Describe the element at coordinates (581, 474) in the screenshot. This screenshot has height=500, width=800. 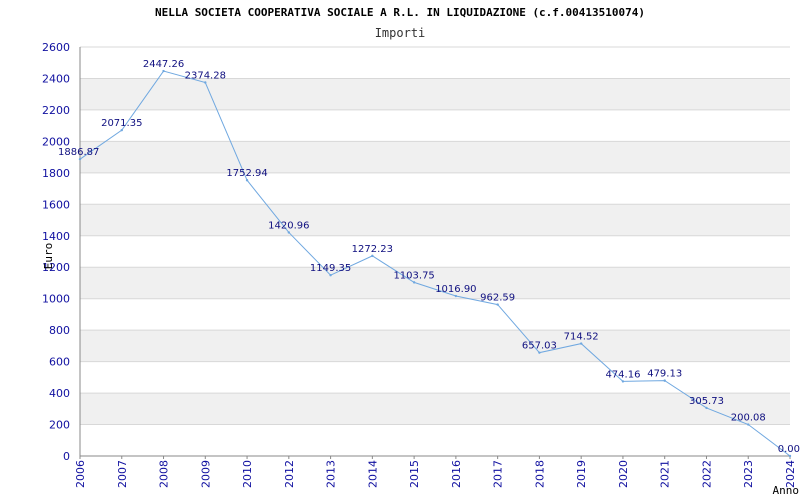
I see `x-tick-label: 2019` at that location.